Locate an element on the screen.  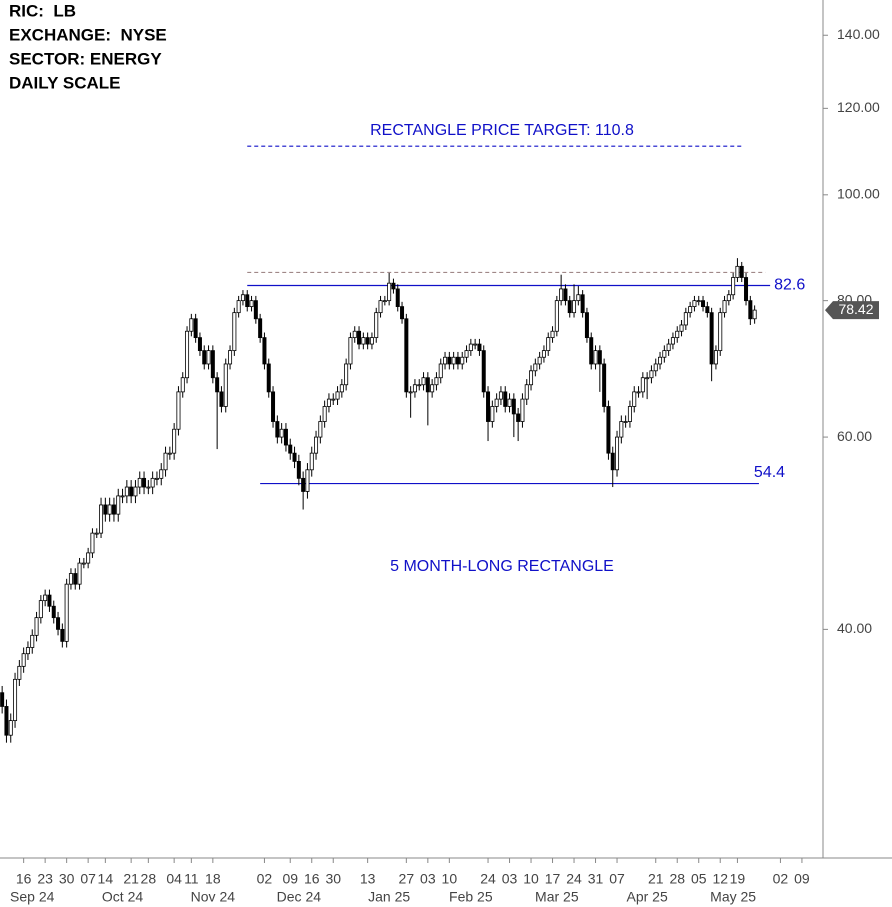
month-label: May 25 is located at coordinates (733, 897).